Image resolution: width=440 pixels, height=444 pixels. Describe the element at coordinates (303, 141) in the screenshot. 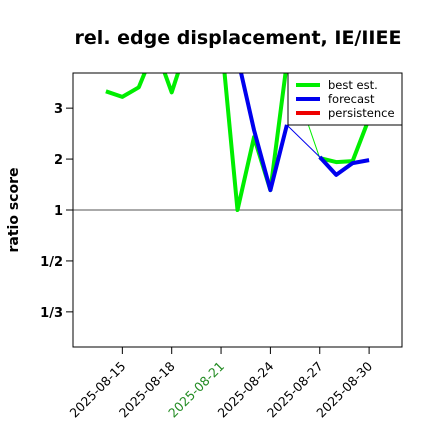

I see `gap-connector` at that location.